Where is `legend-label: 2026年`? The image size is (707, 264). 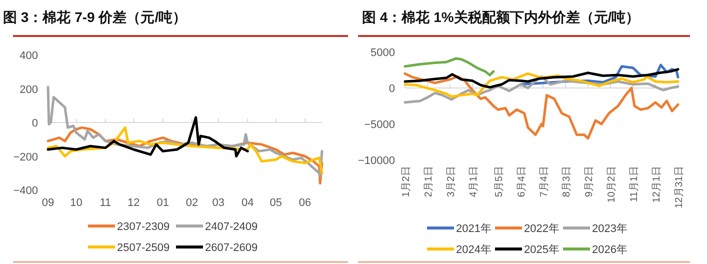
legend-label: 2026年 is located at coordinates (610, 250).